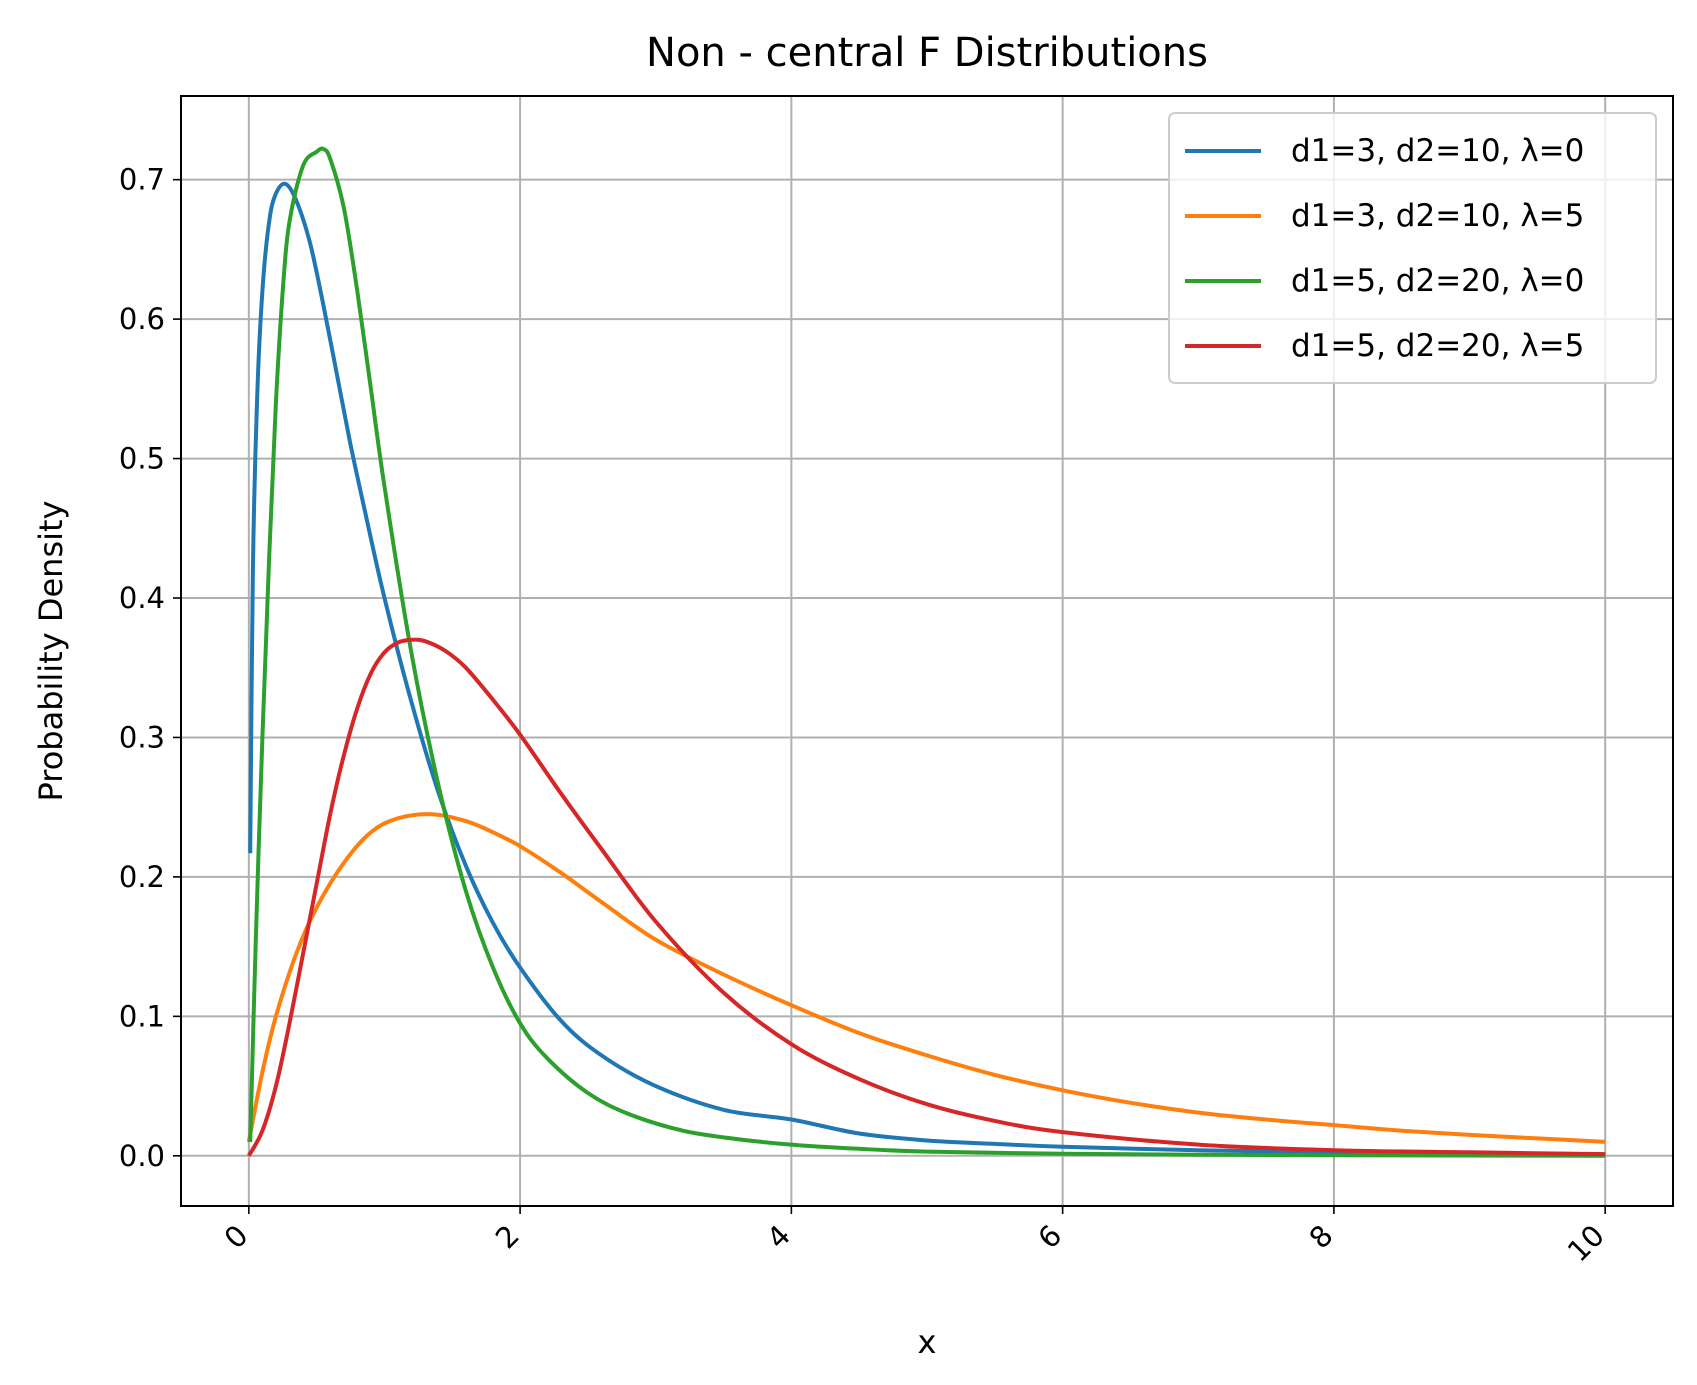 This screenshot has height=1385, width=1697. Describe the element at coordinates (927, 53) in the screenshot. I see `chart-title: Non - central F Distributions` at that location.